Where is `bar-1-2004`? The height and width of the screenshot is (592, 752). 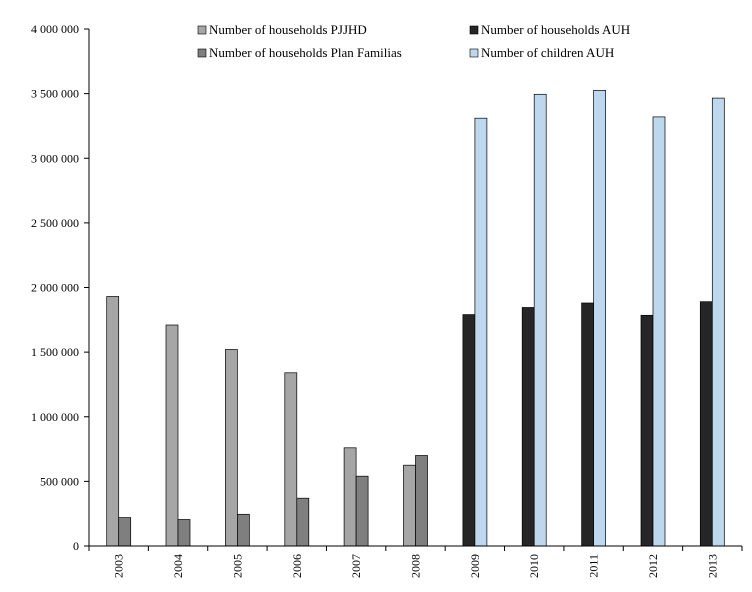
bar-1-2004 is located at coordinates (184, 533).